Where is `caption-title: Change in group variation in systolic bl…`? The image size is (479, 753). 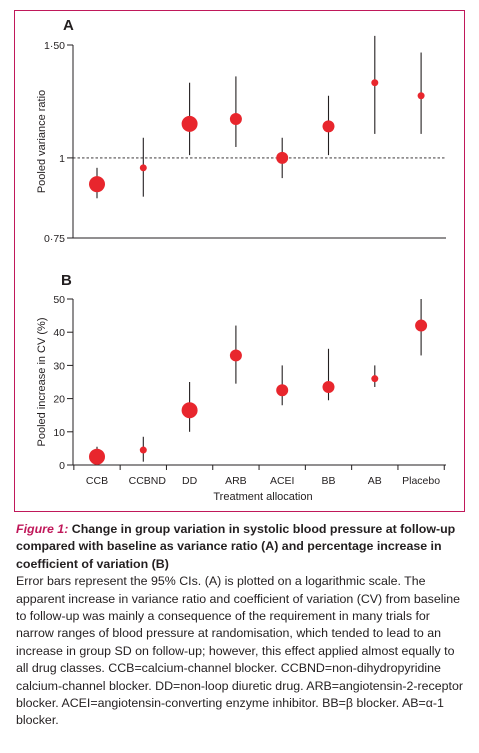 caption-title: Change in group variation in systolic bl… is located at coordinates (236, 546).